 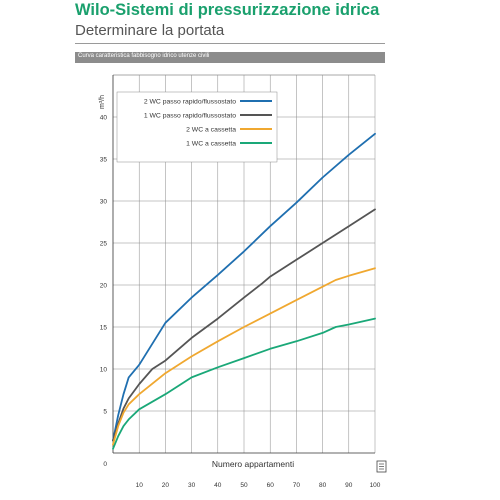 What do you see at coordinates (104, 118) in the screenshot?
I see `y-tick-label: 40` at bounding box center [104, 118].